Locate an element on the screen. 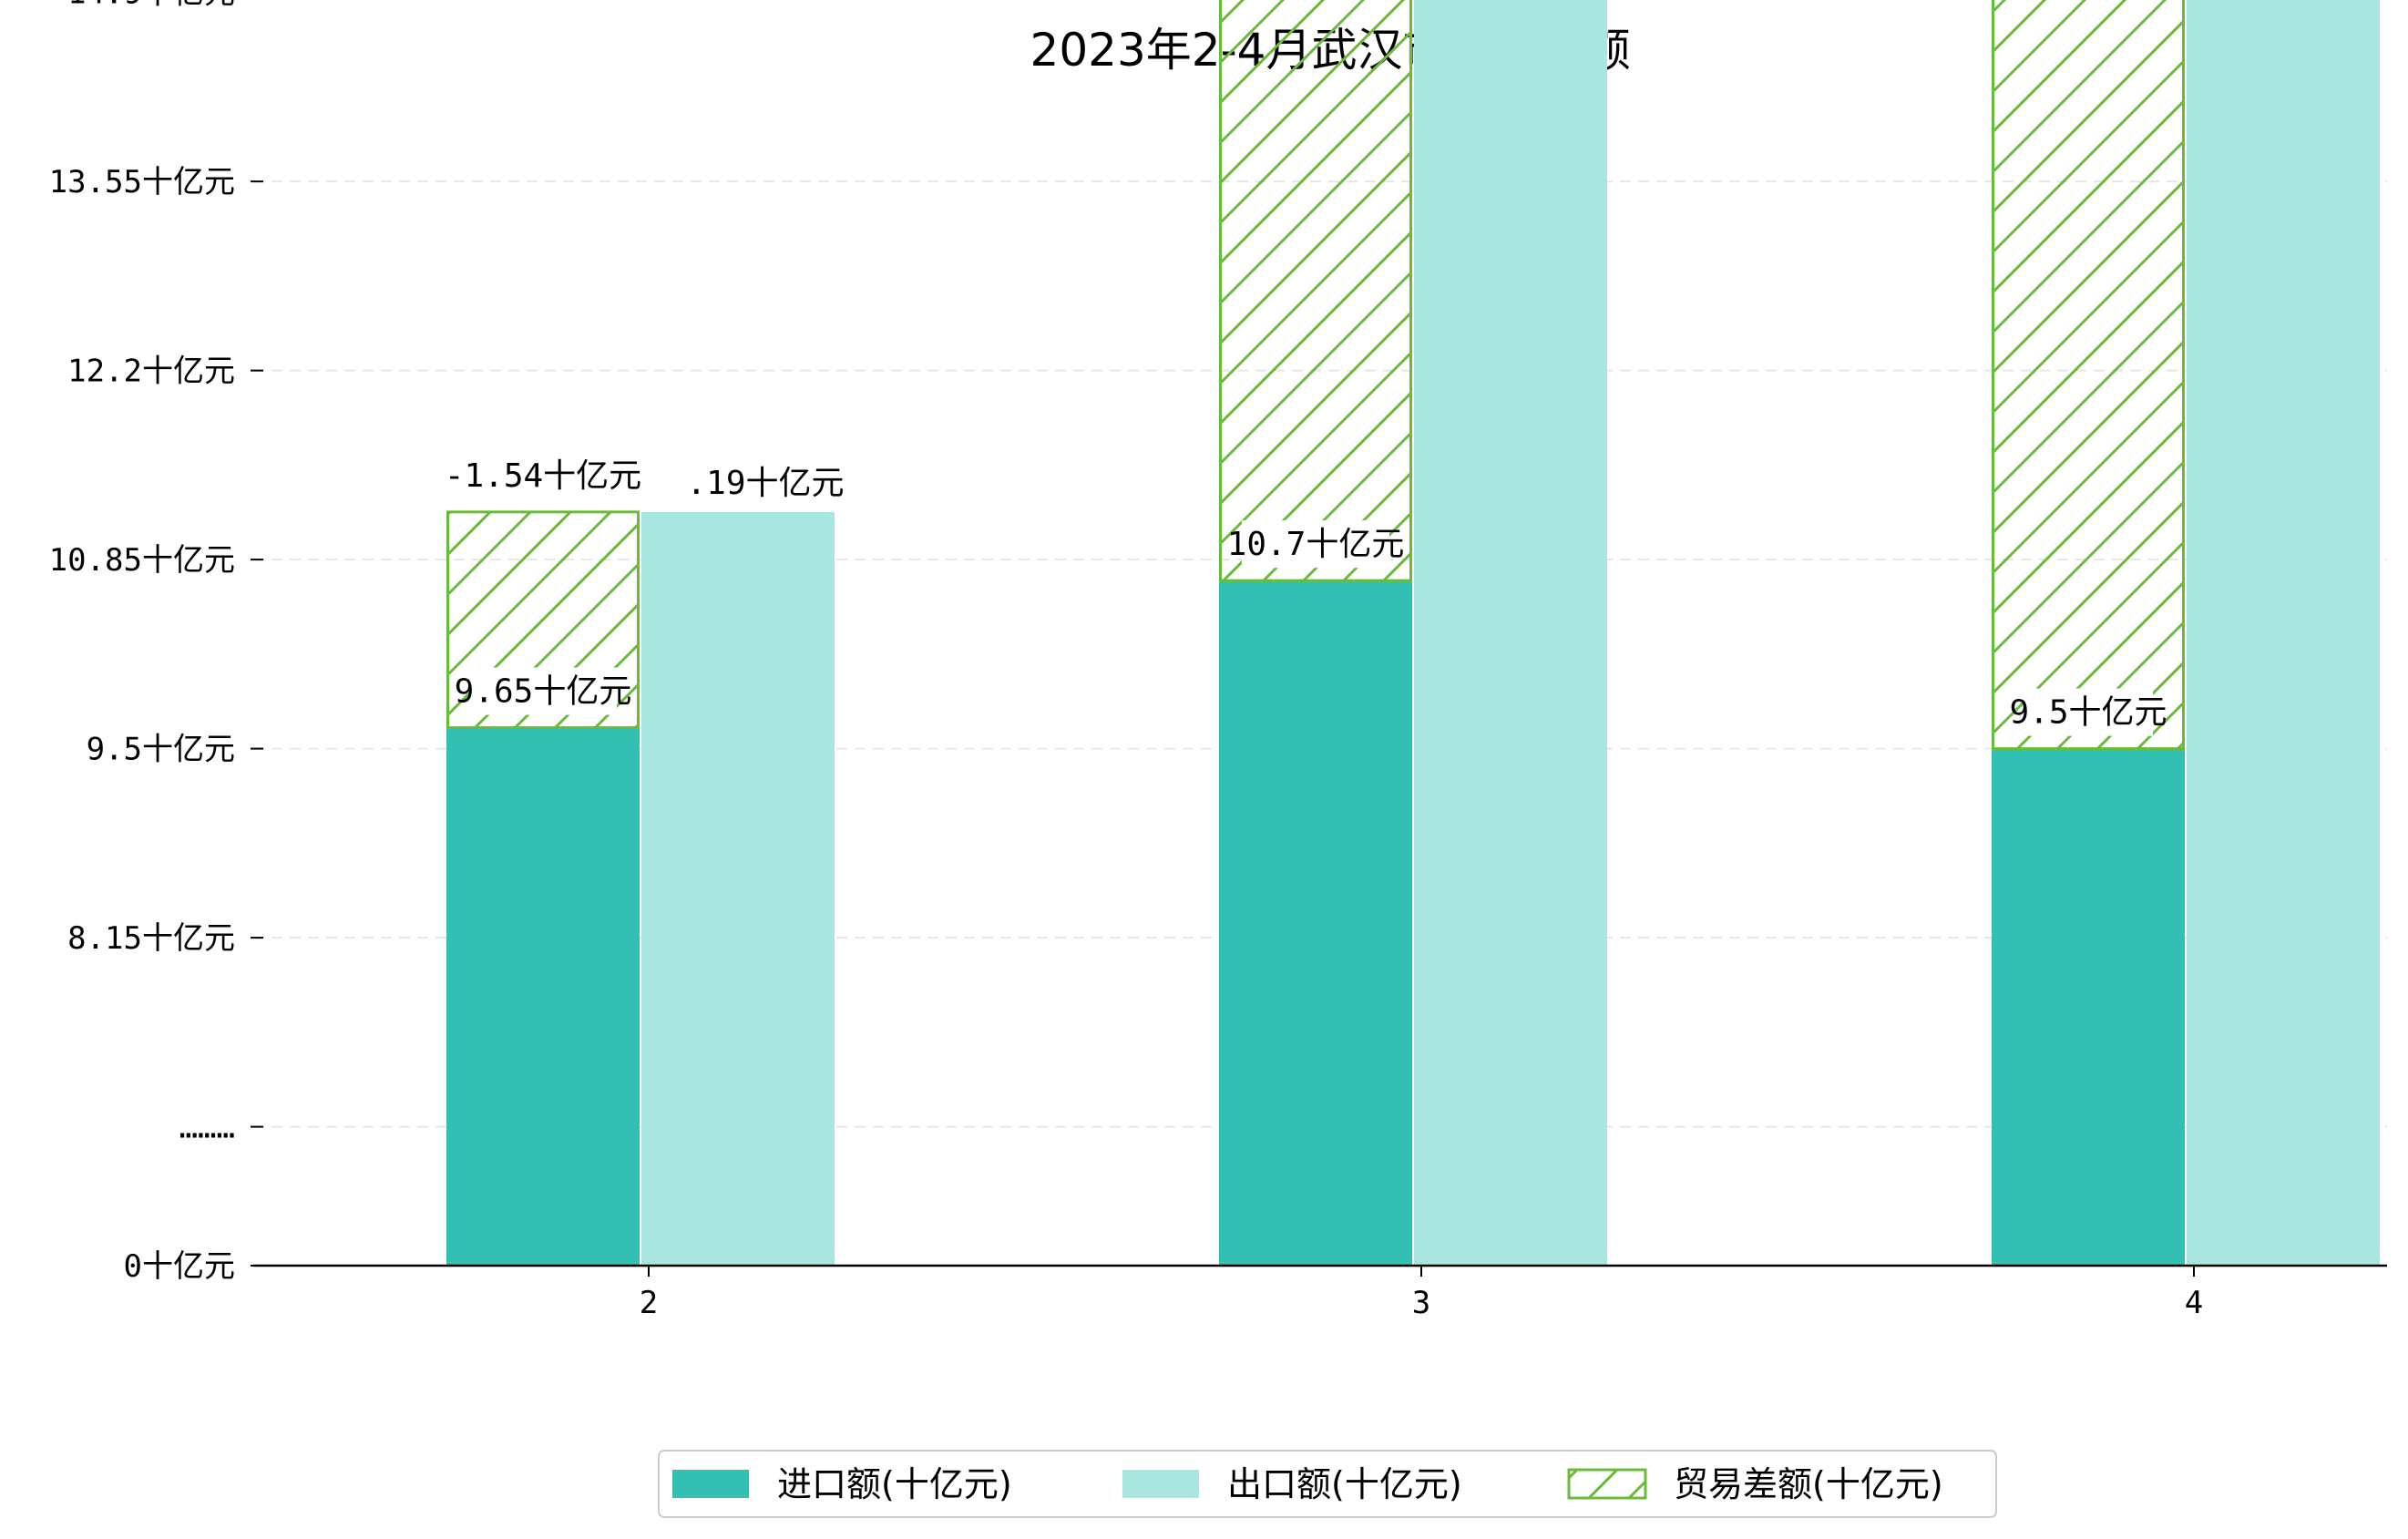 This screenshot has width=2408, height=1539. label-balance-2-bg is located at coordinates (543, 475).